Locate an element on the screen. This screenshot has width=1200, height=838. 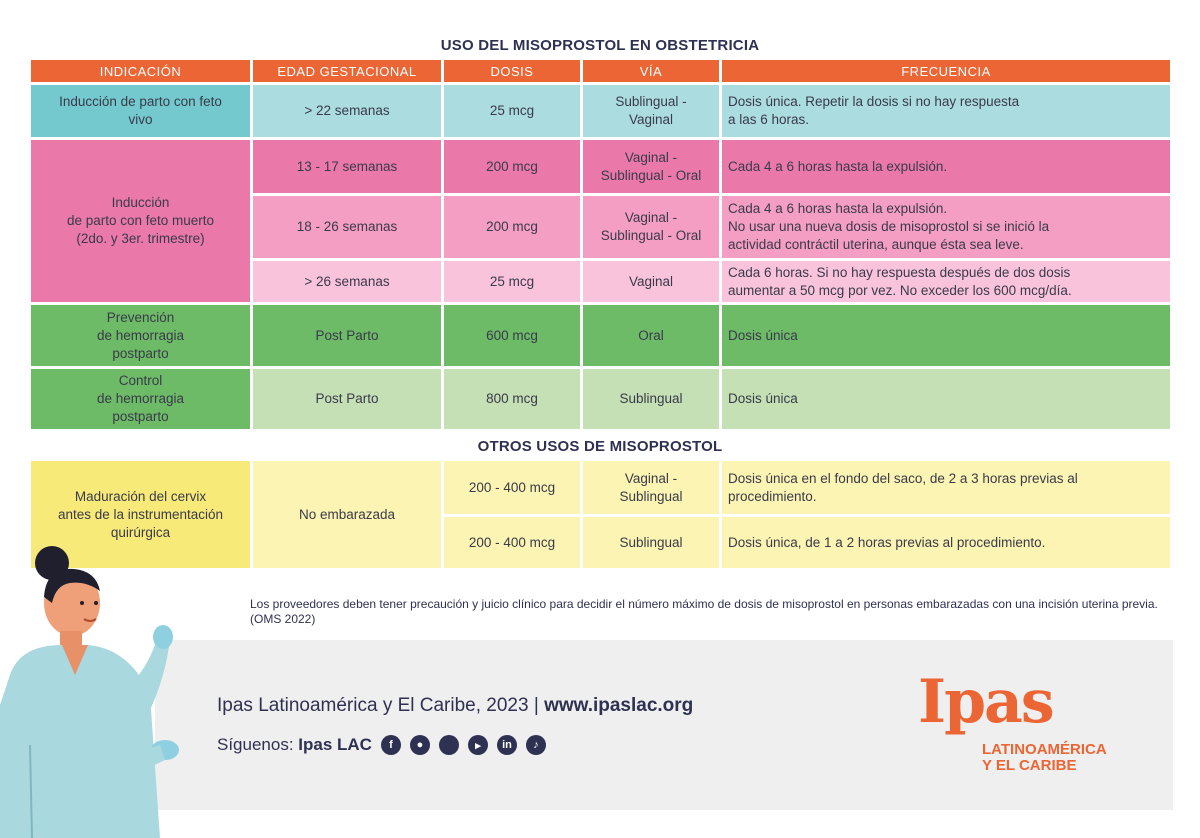
cell-edad-maduracion: No embarazada is located at coordinates (347, 514).